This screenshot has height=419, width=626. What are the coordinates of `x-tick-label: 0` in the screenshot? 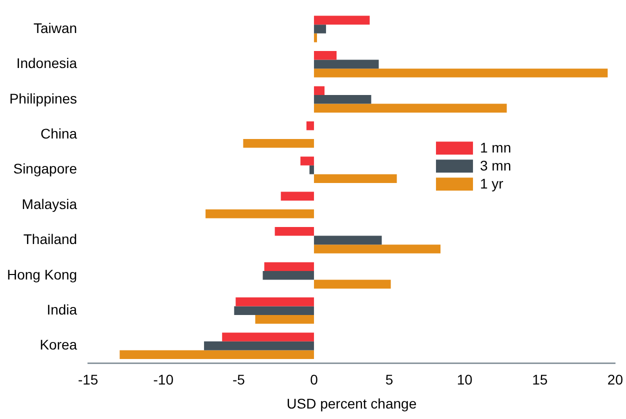 It's located at (314, 380).